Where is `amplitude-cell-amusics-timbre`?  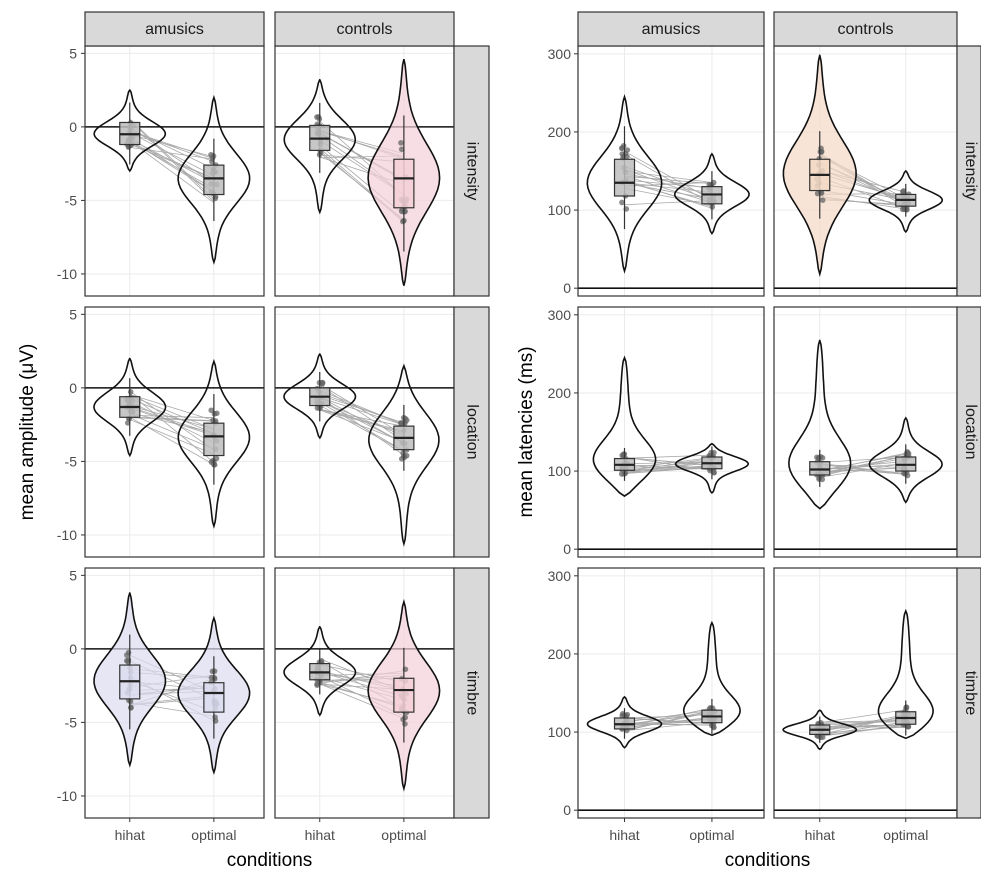 amplitude-cell-amusics-timbre is located at coordinates (174, 693).